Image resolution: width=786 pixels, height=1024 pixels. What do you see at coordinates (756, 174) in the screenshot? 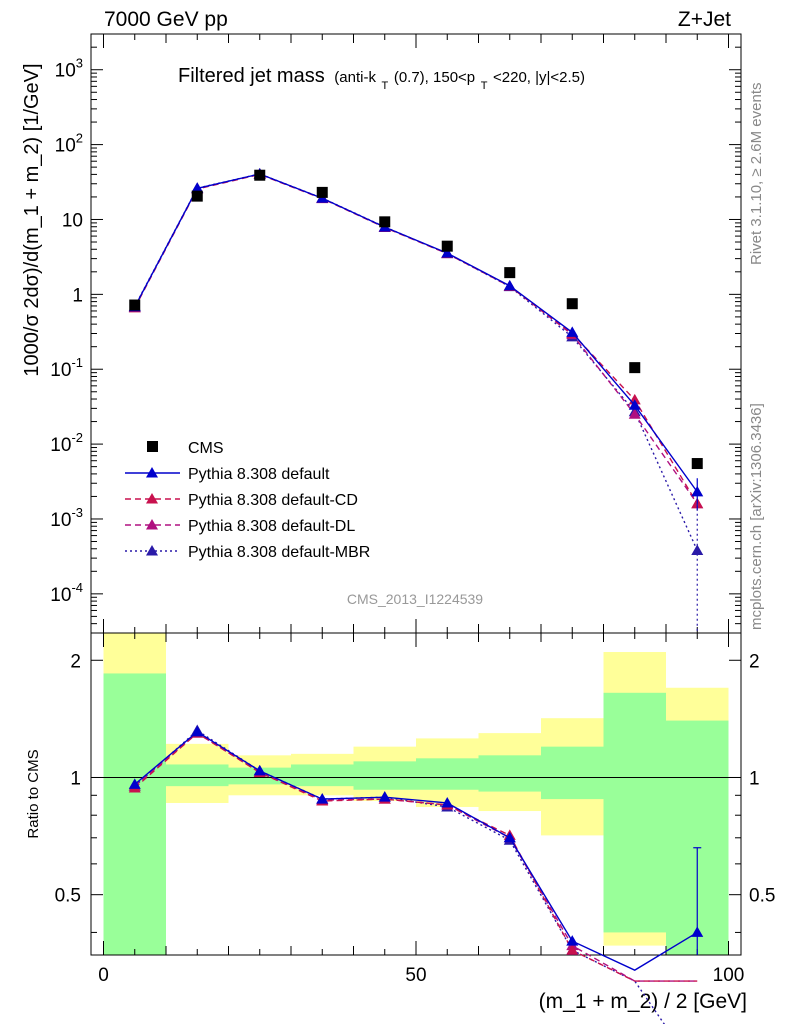
I see `rivet-label: Rivet 3.1.10, ≥ 2.6M events` at bounding box center [756, 174].